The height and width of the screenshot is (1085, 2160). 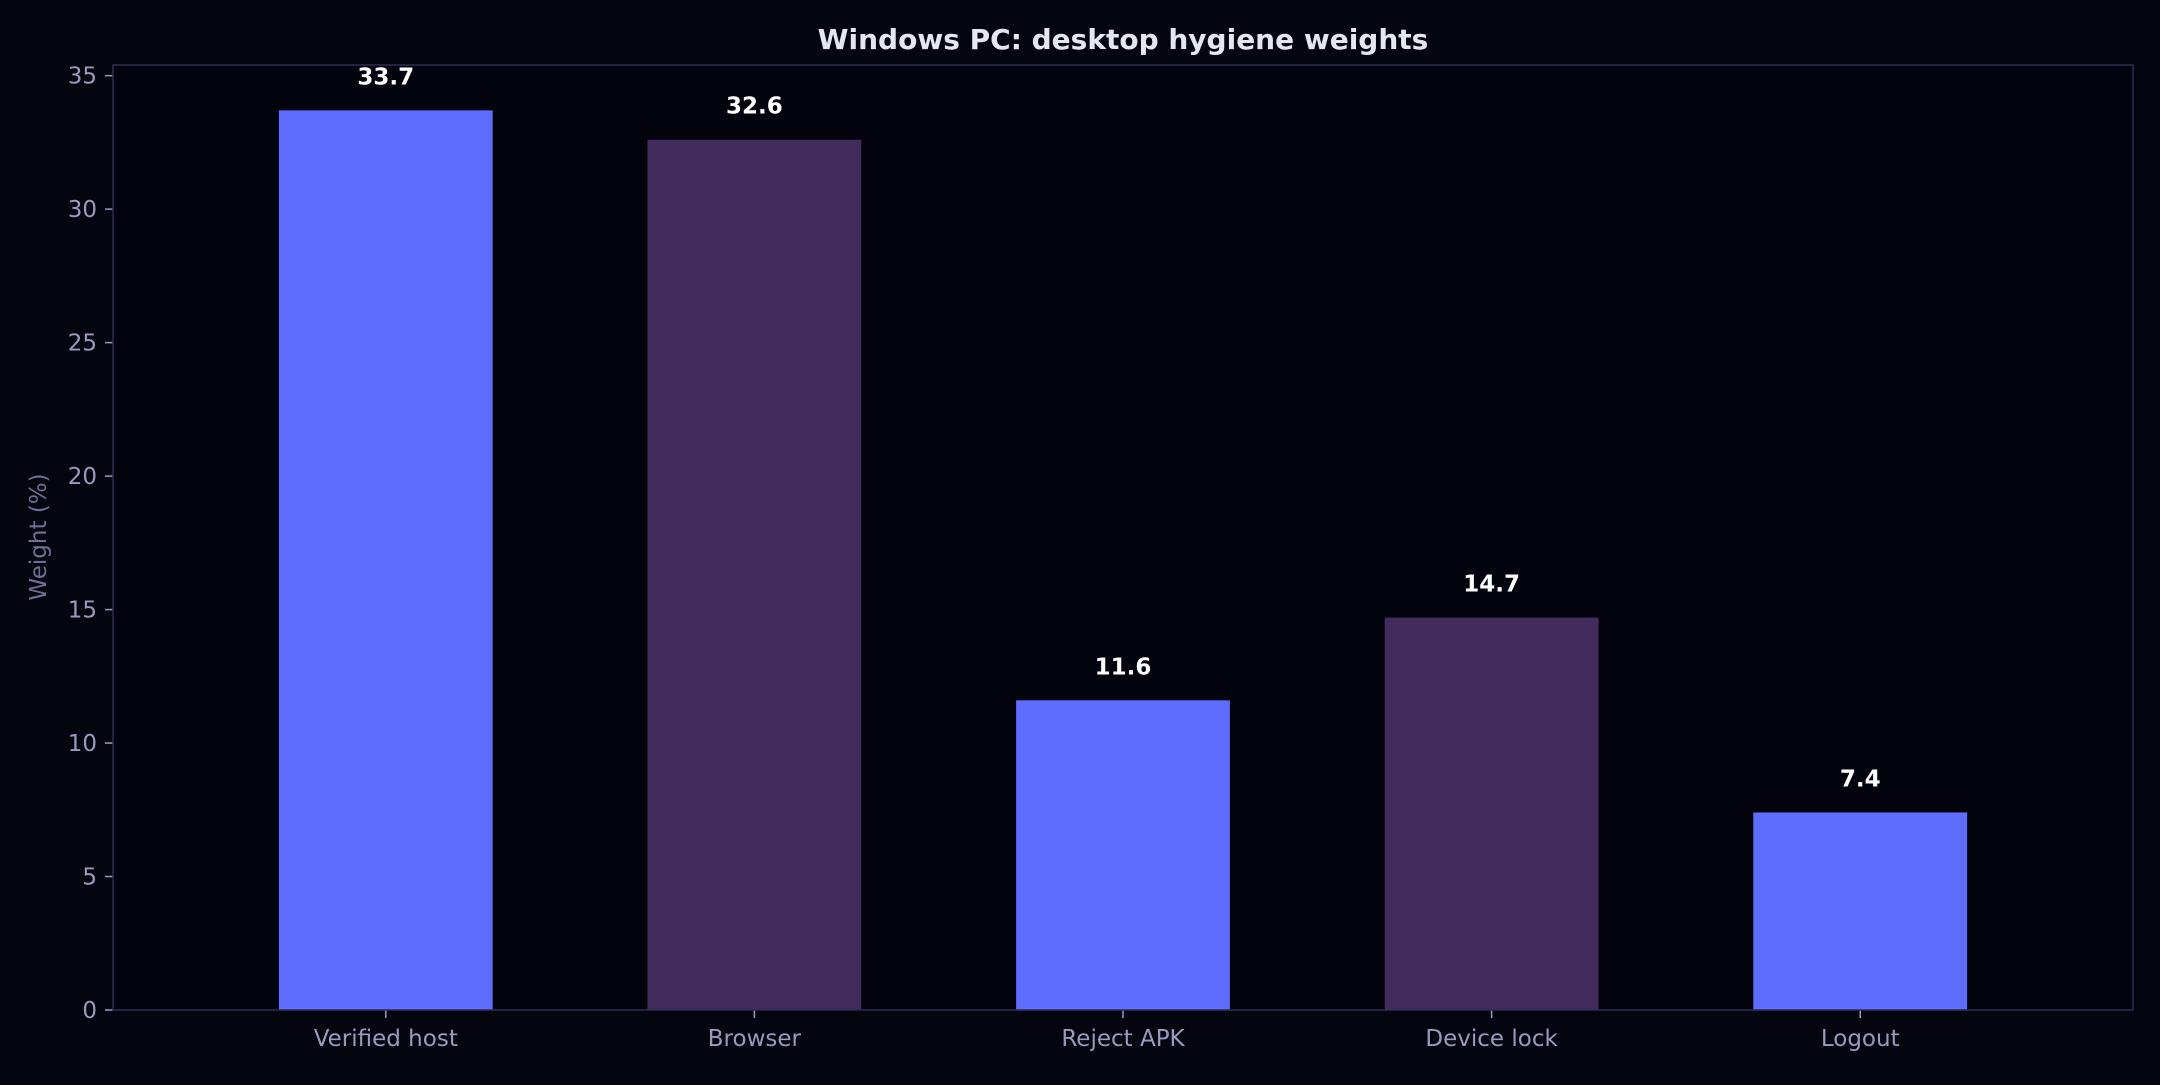 What do you see at coordinates (82, 77) in the screenshot?
I see `y-tick-label: 35` at bounding box center [82, 77].